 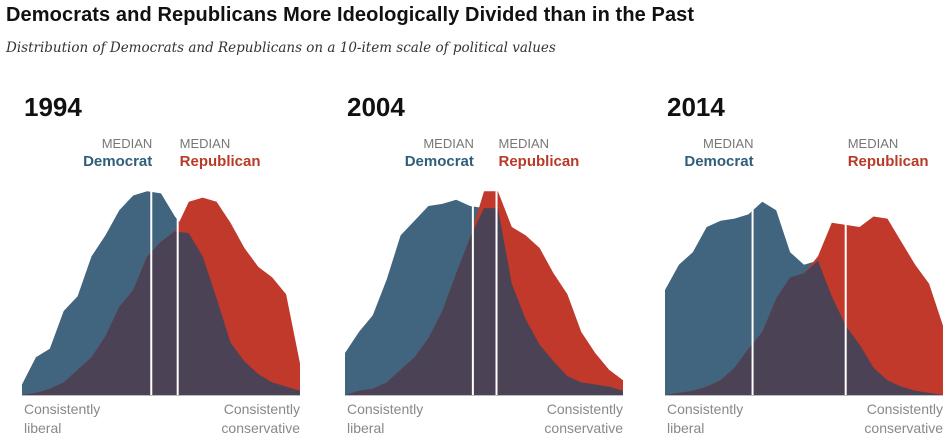 I want to click on distribution-chart-2004, so click(x=484, y=286).